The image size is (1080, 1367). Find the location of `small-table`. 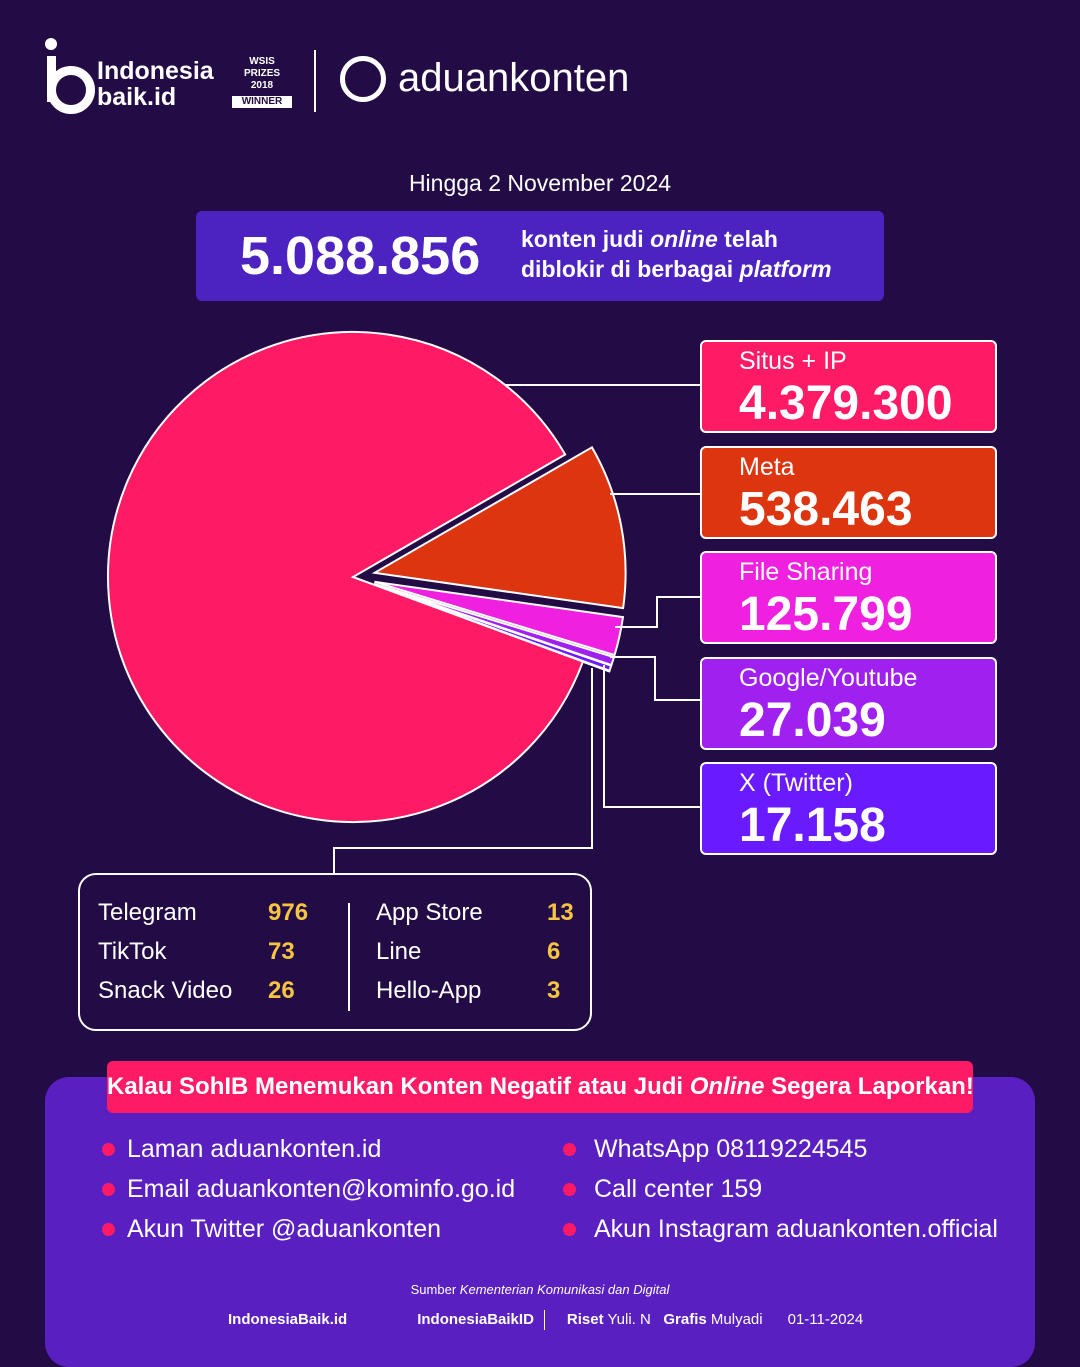

small-table is located at coordinates (335, 952).